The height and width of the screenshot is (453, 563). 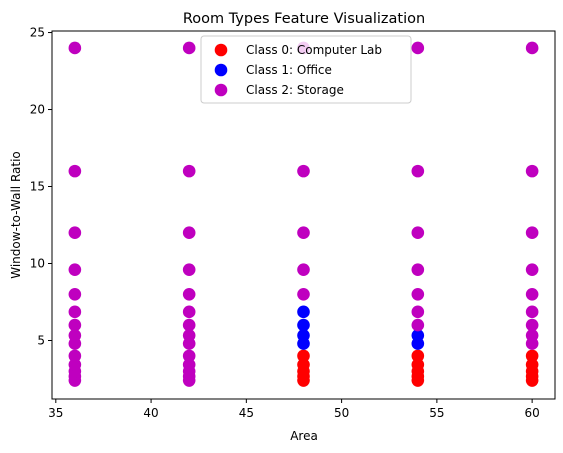 I want to click on x-tick-label: 50, so click(x=341, y=413).